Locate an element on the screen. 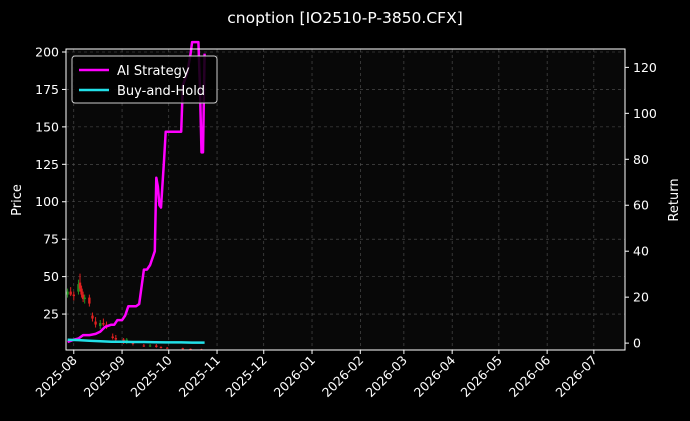 This screenshot has width=690, height=421. buy-and-hold-line is located at coordinates (136, 341).